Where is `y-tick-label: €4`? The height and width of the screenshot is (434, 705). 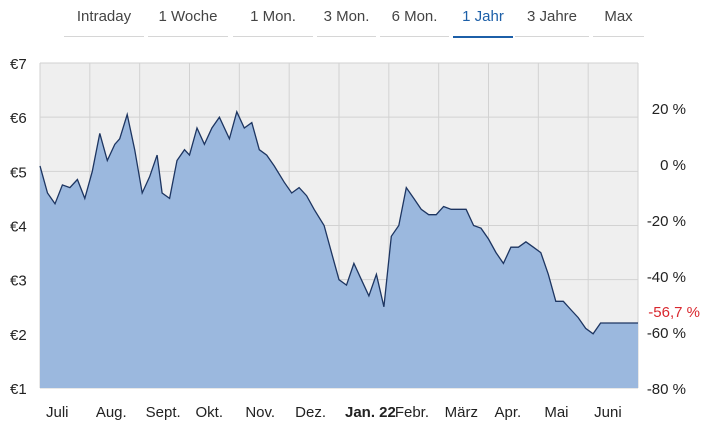 y-tick-label: €4 is located at coordinates (18, 227).